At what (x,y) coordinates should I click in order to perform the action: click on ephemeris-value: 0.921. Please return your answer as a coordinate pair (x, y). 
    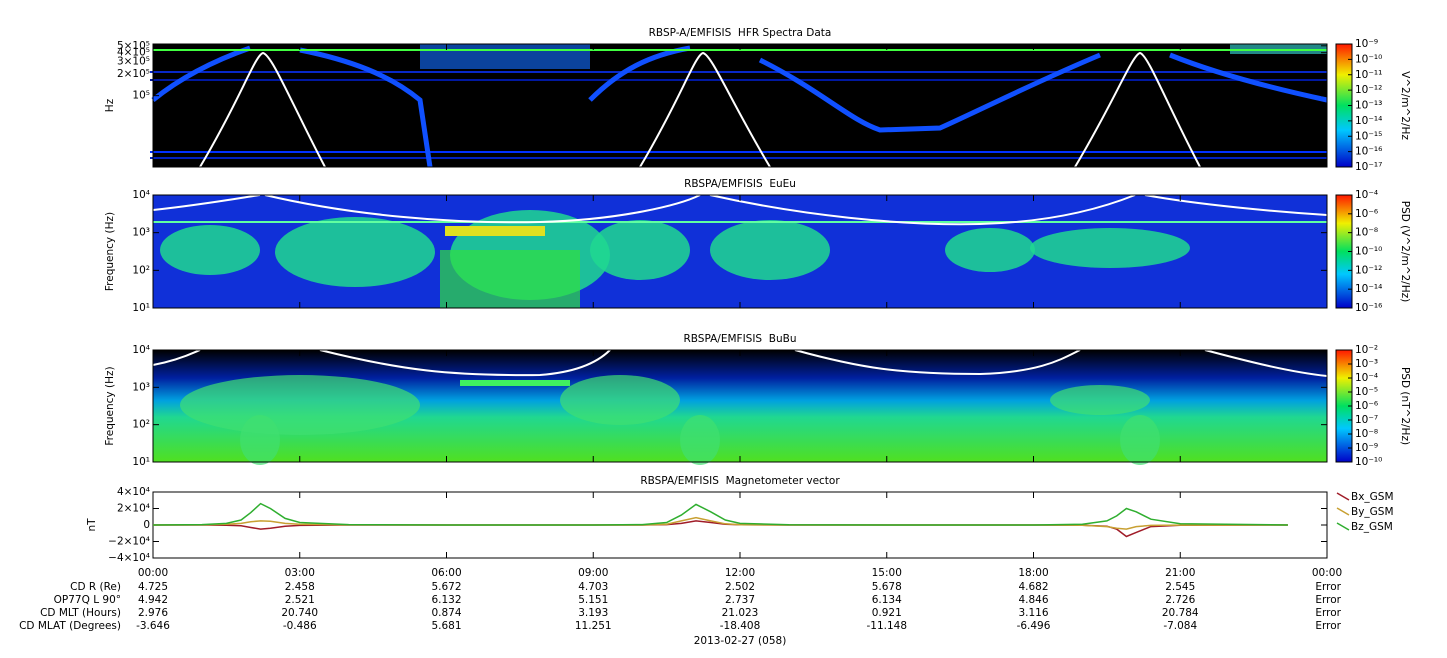
    Looking at the image, I should click on (887, 613).